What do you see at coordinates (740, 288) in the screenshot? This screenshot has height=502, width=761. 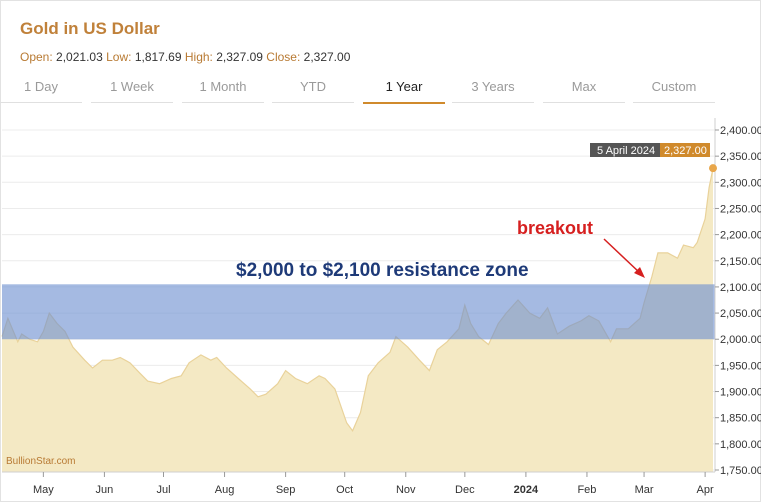 I see `y-tick-label: 2,100.00` at bounding box center [740, 288].